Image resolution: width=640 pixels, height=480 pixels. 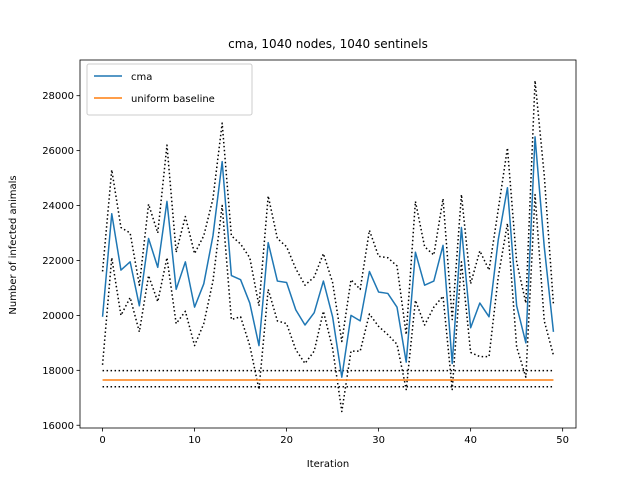 I want to click on x-tick-label: 20, so click(x=286, y=440).